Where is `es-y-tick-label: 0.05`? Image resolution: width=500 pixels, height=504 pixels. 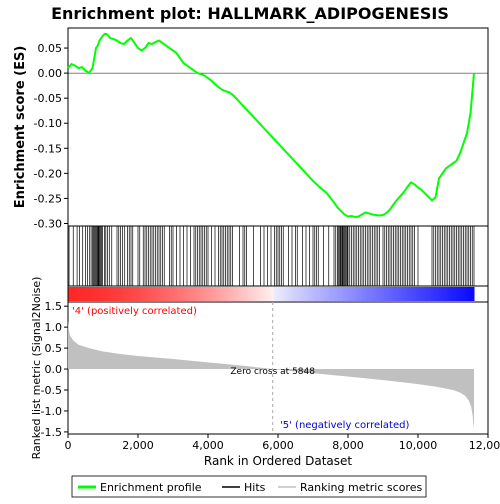 es-y-tick-label: 0.05 is located at coordinates (50, 48).